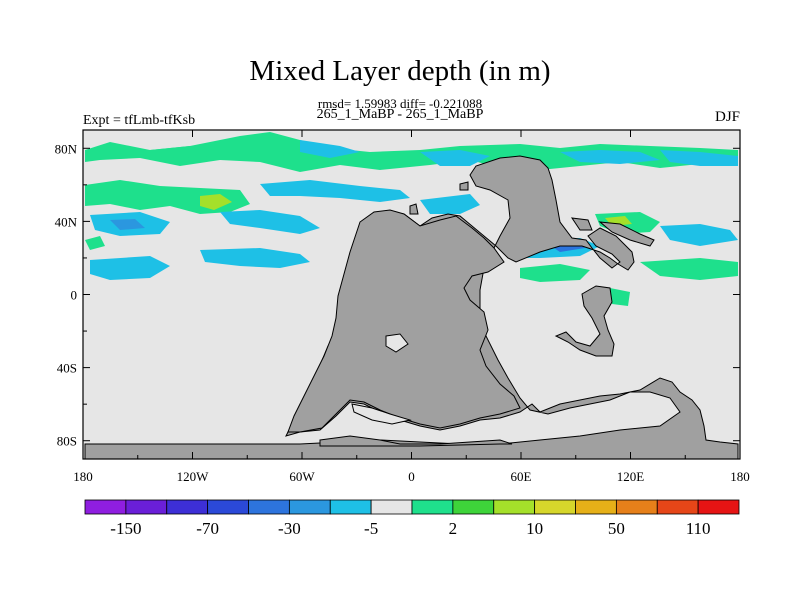 The height and width of the screenshot is (600, 800). I want to click on colorbar-label: -30, so click(289, 528).